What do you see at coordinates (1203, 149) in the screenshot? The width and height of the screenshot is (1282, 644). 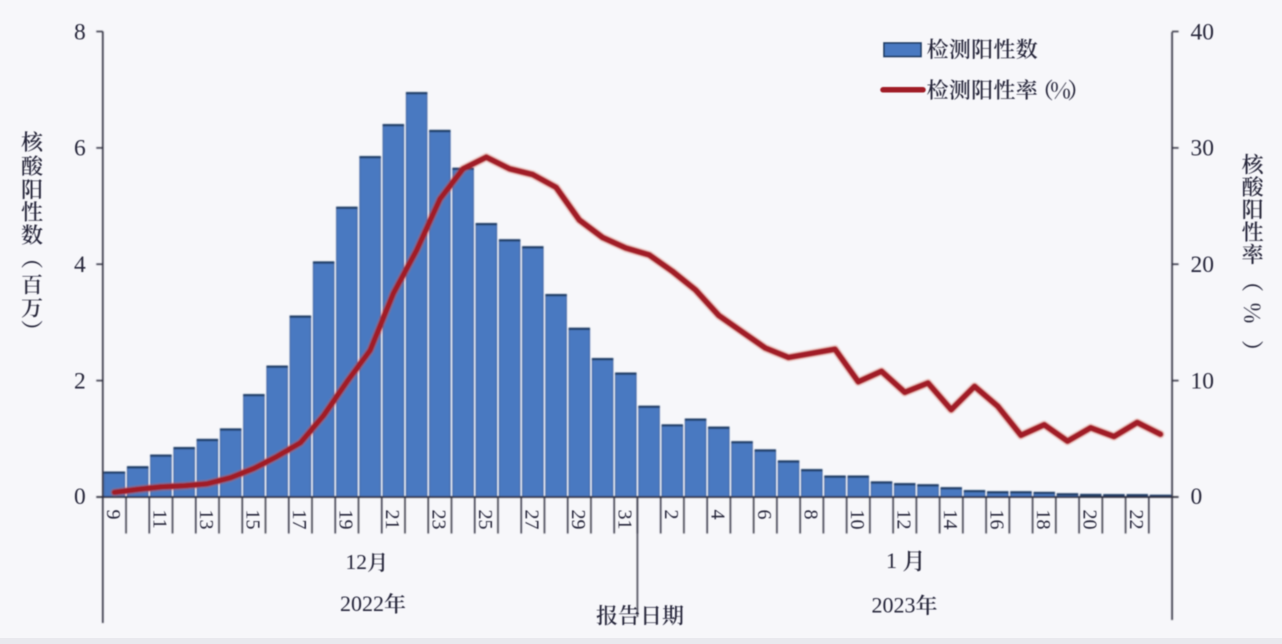 I see `svg-text: 30` at bounding box center [1203, 149].